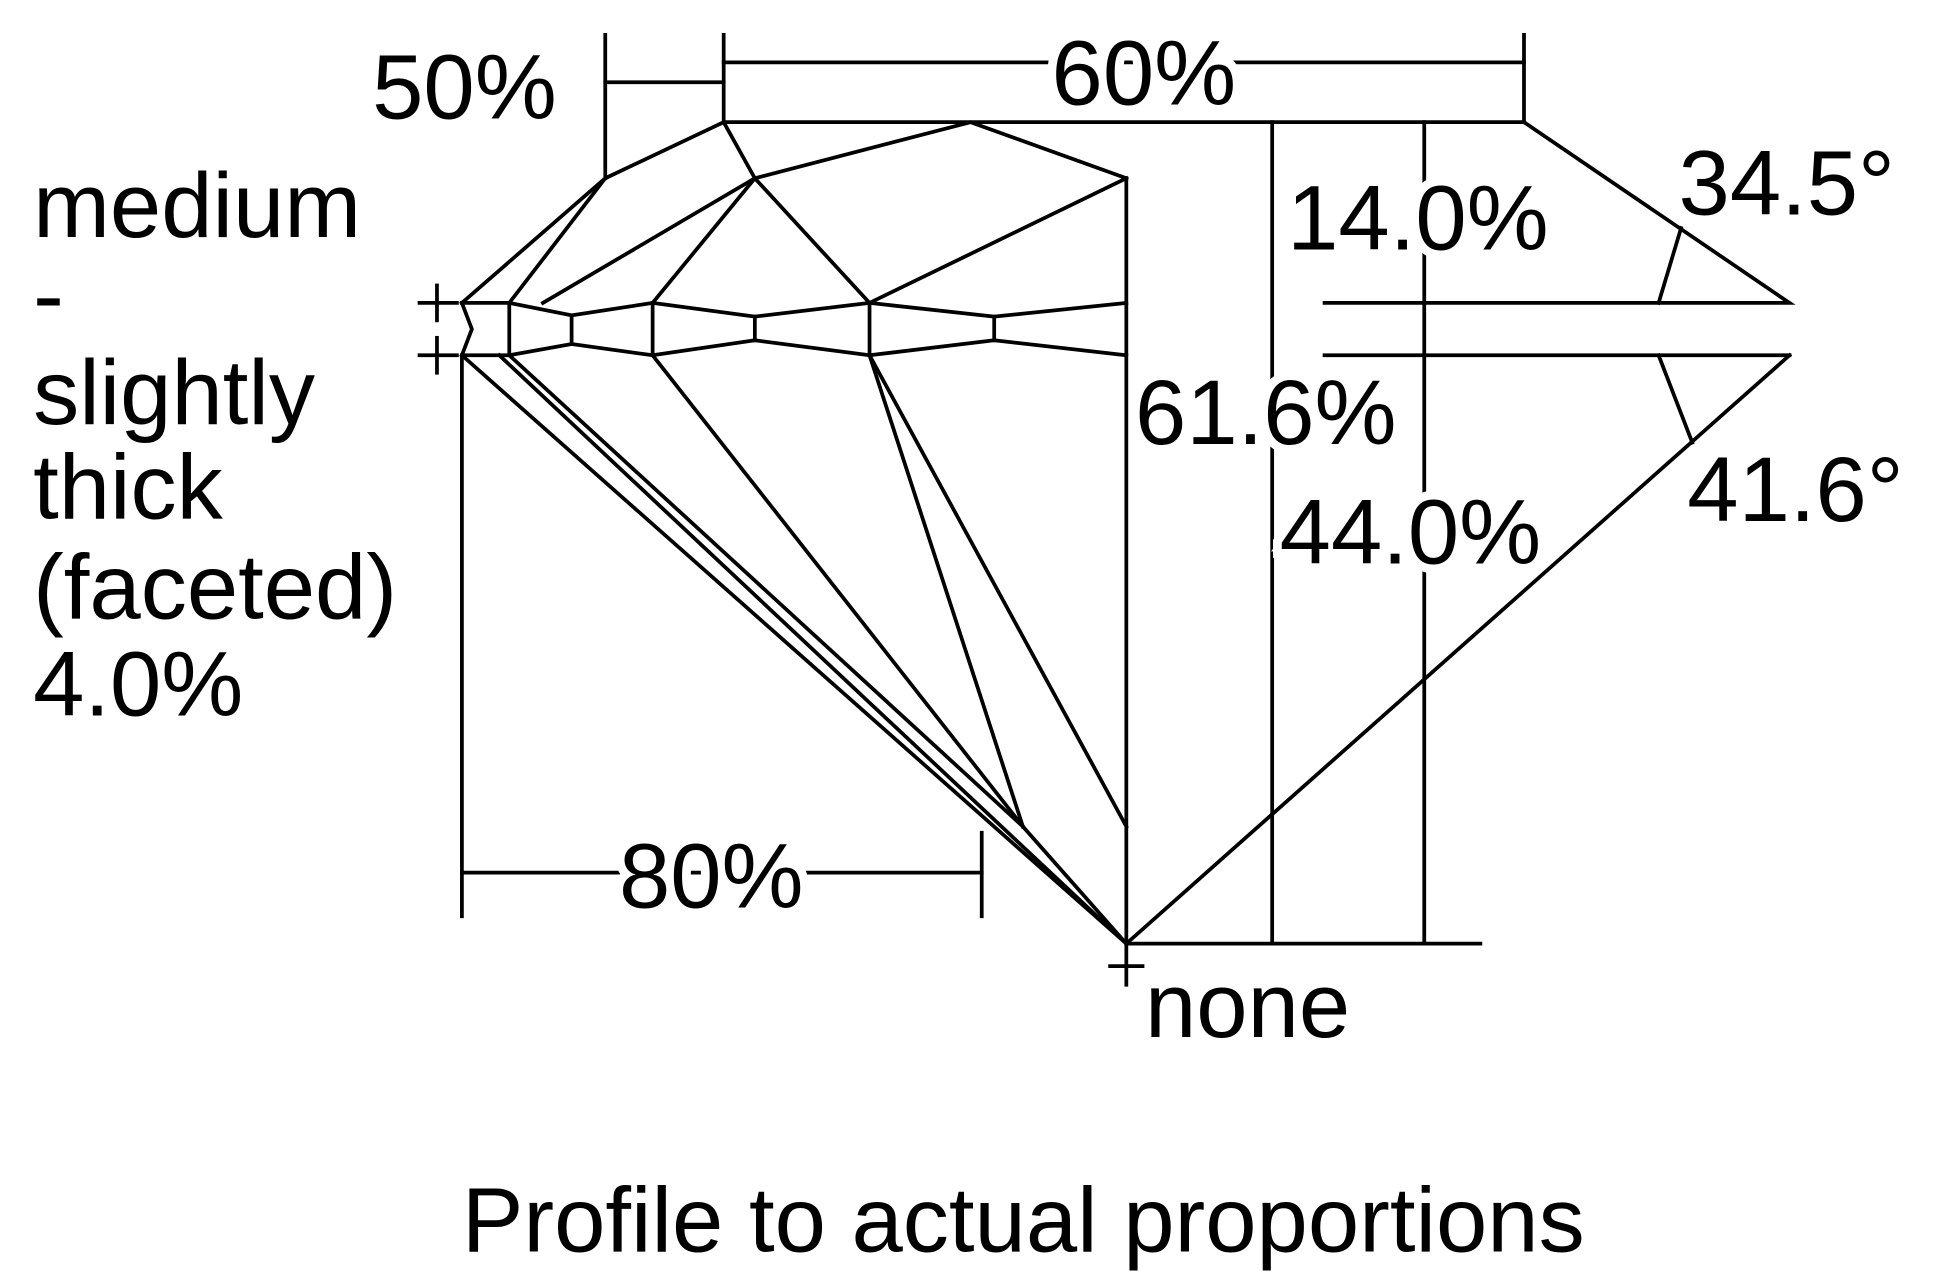  What do you see at coordinates (1144, 73) in the screenshot?
I see `table-percent-label: 60%` at bounding box center [1144, 73].